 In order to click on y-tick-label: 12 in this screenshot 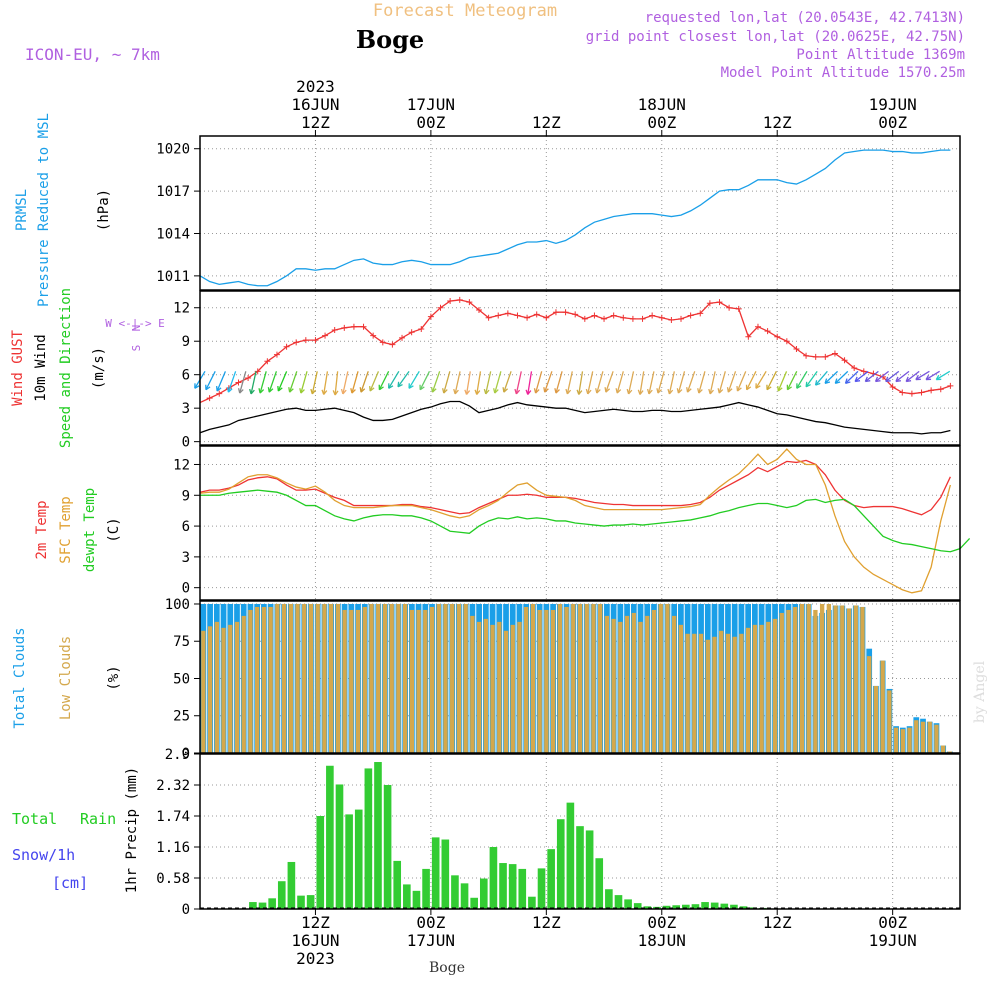, I will do `click(181, 309)`.